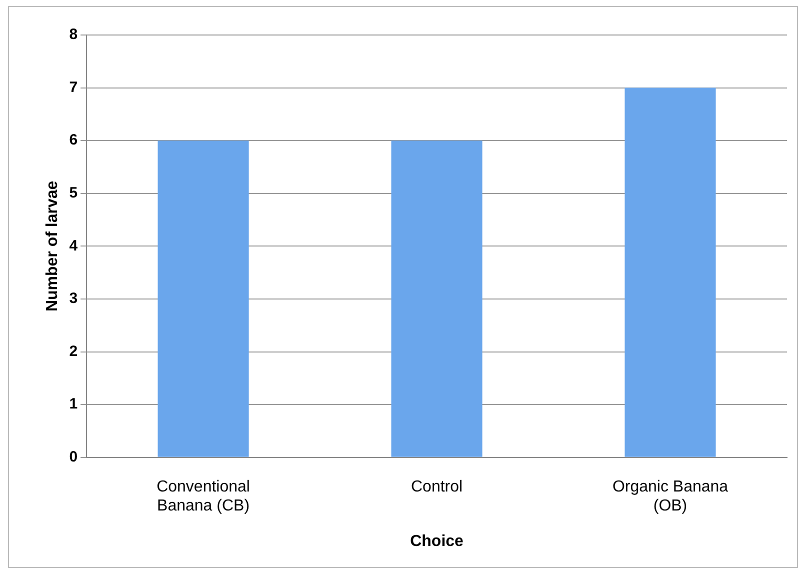 The image size is (800, 573). What do you see at coordinates (436, 487) in the screenshot?
I see `x-tick-label: Control` at bounding box center [436, 487].